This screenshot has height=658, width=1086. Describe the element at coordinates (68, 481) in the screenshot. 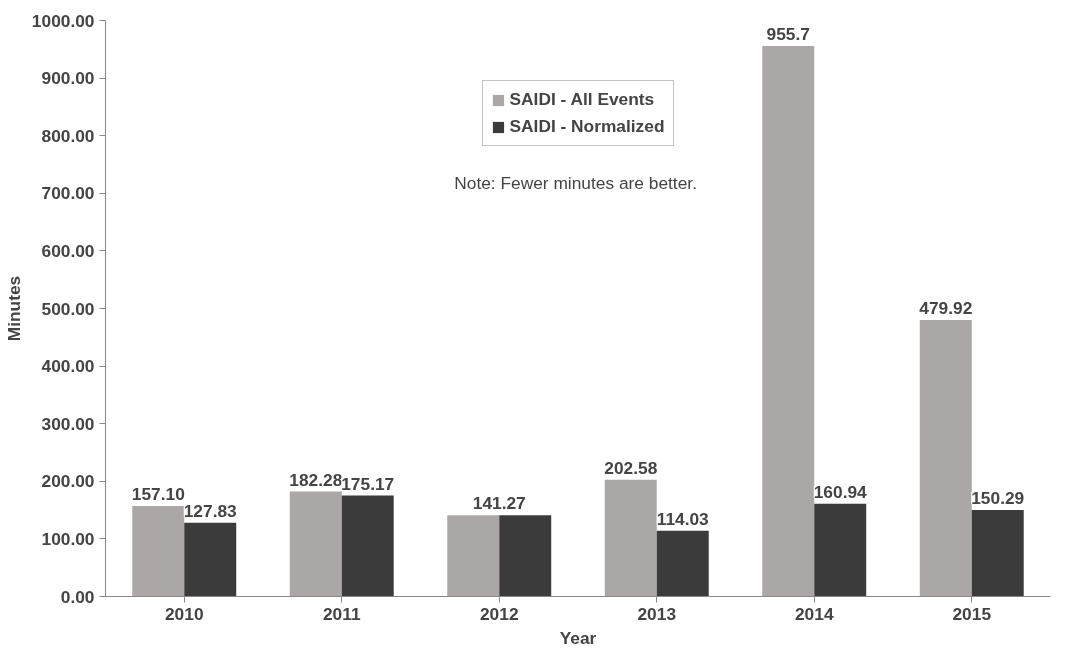

I see `y-tick-label: 200.00` at that location.